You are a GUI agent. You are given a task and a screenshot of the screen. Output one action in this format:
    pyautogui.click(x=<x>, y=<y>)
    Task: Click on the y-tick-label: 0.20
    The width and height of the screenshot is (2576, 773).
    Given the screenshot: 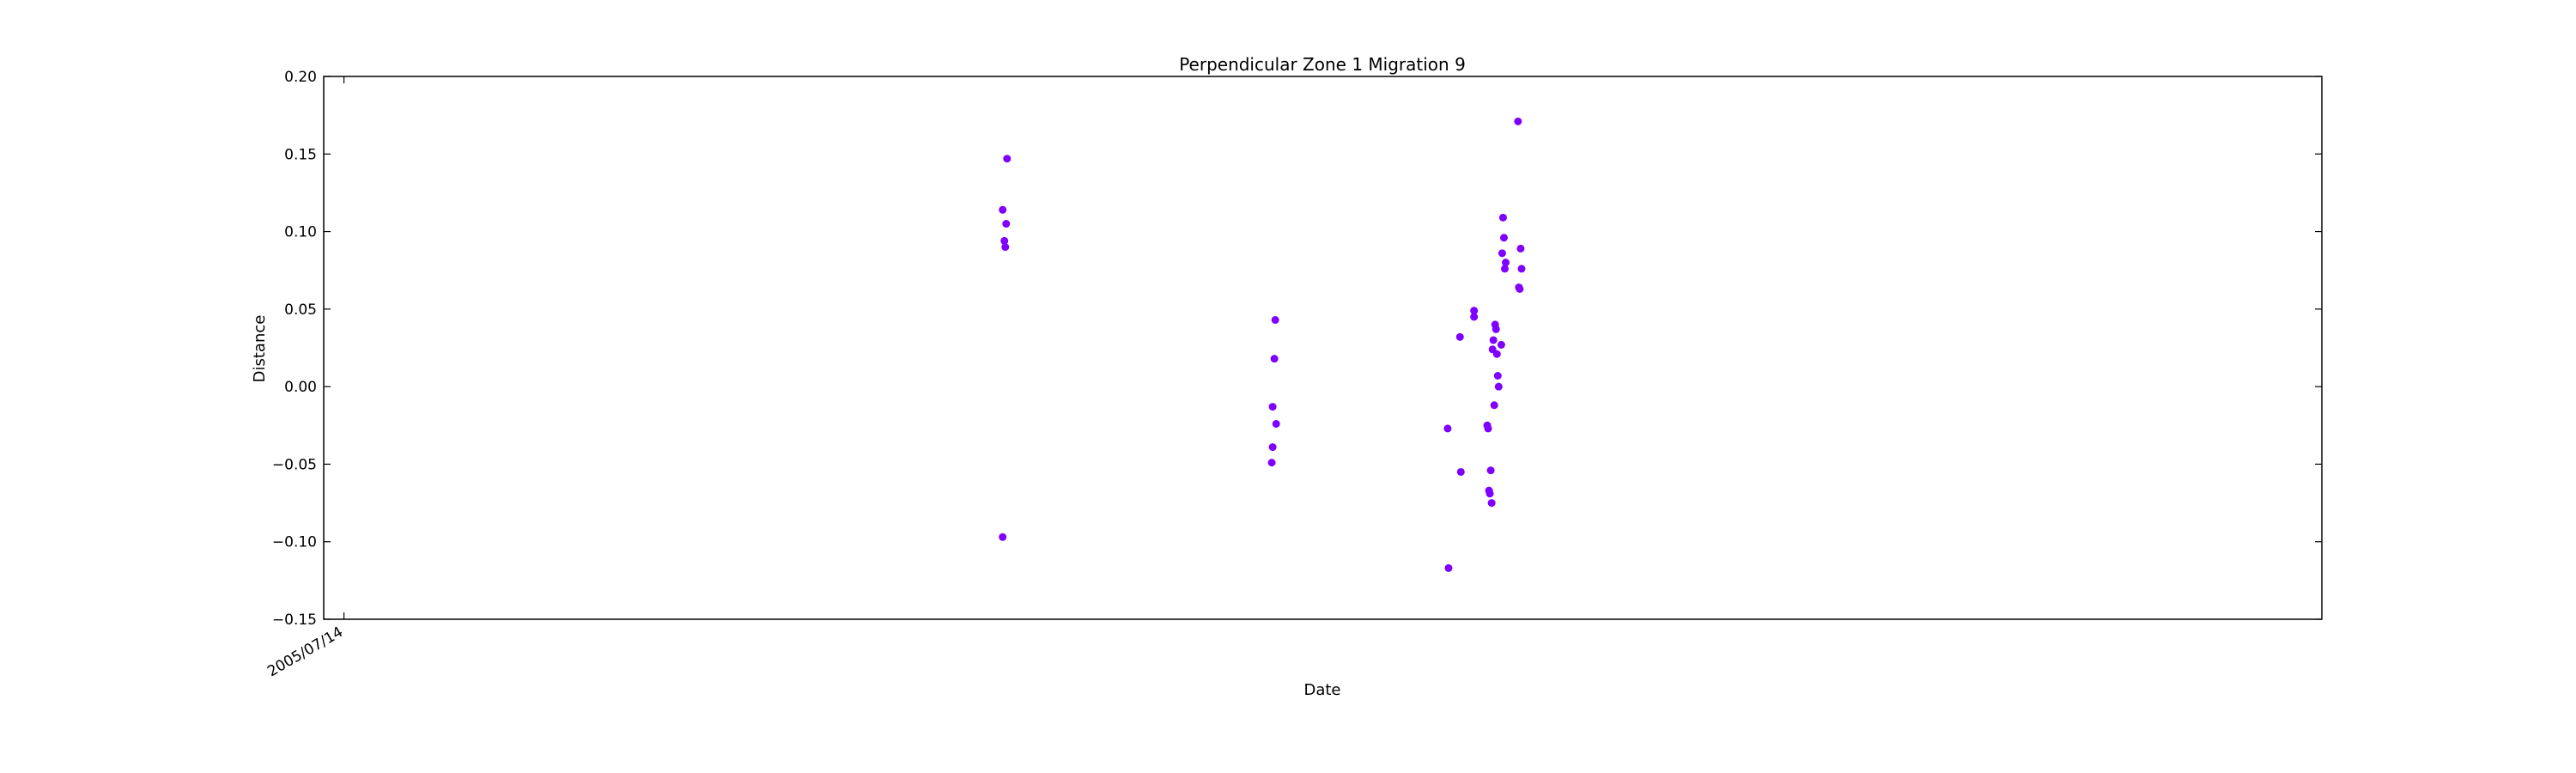 What is the action you would take?
    pyautogui.click(x=301, y=77)
    